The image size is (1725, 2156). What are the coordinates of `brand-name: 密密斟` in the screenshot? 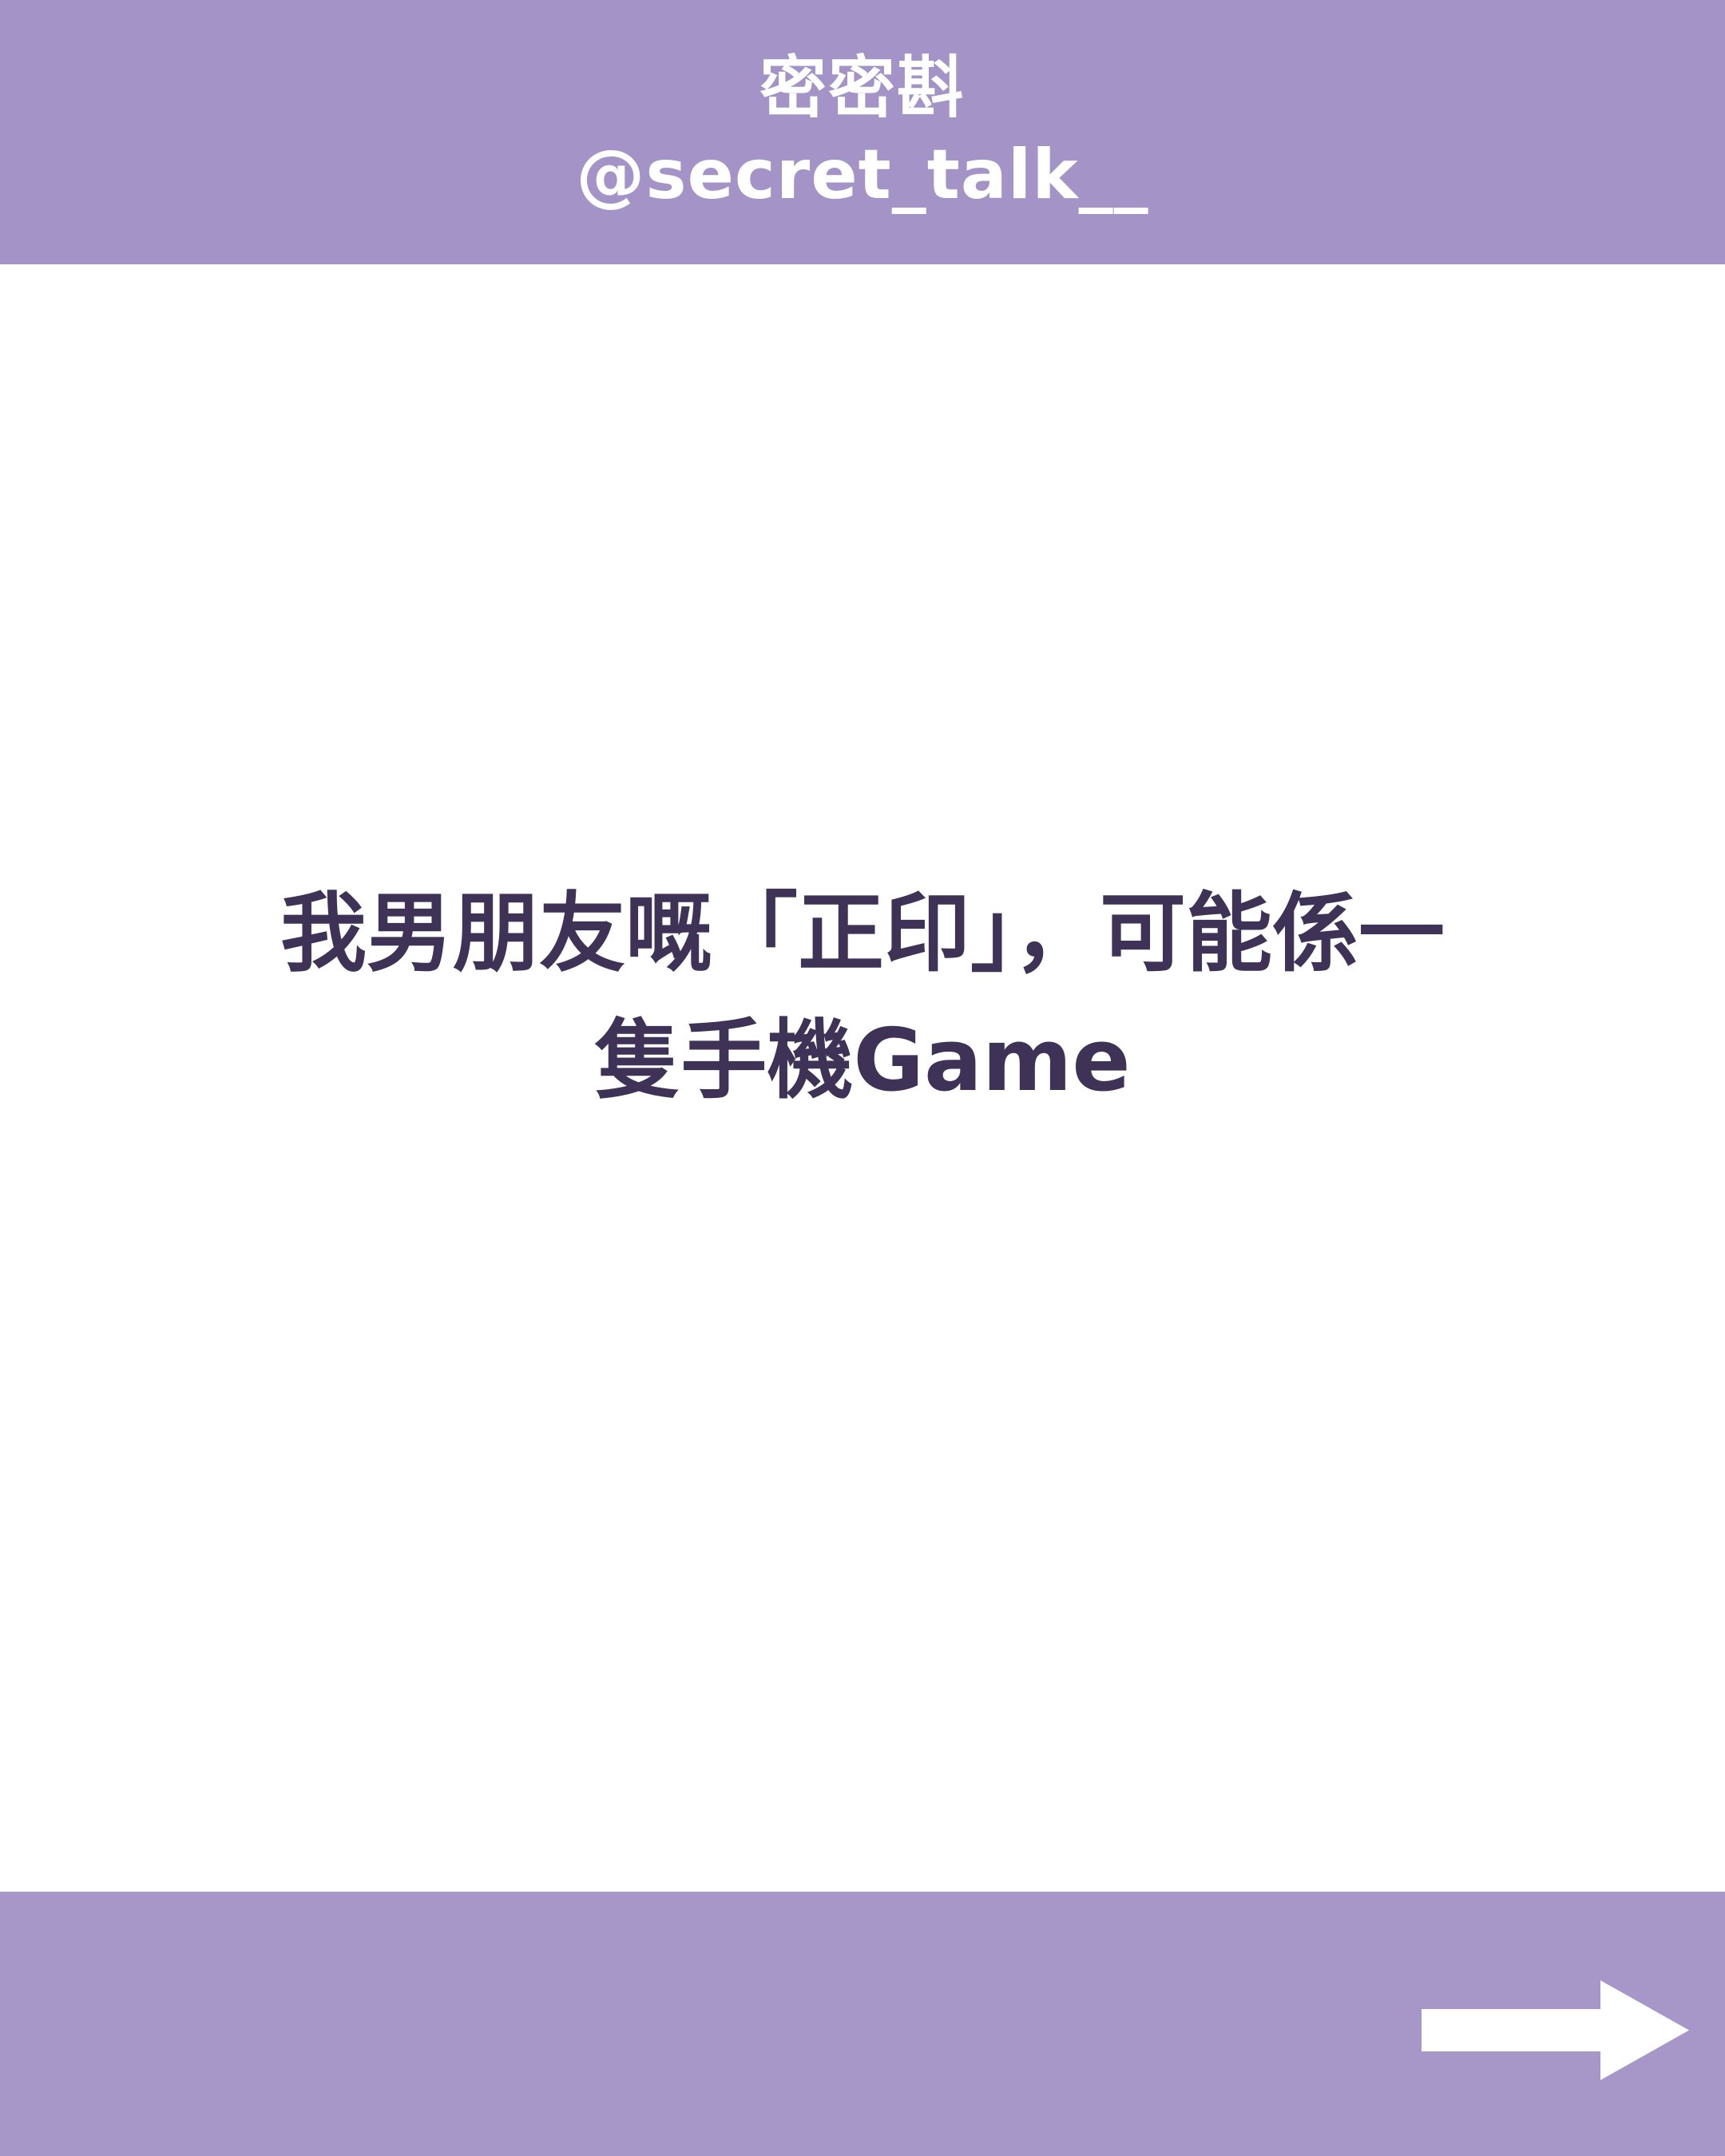 It's located at (862, 88).